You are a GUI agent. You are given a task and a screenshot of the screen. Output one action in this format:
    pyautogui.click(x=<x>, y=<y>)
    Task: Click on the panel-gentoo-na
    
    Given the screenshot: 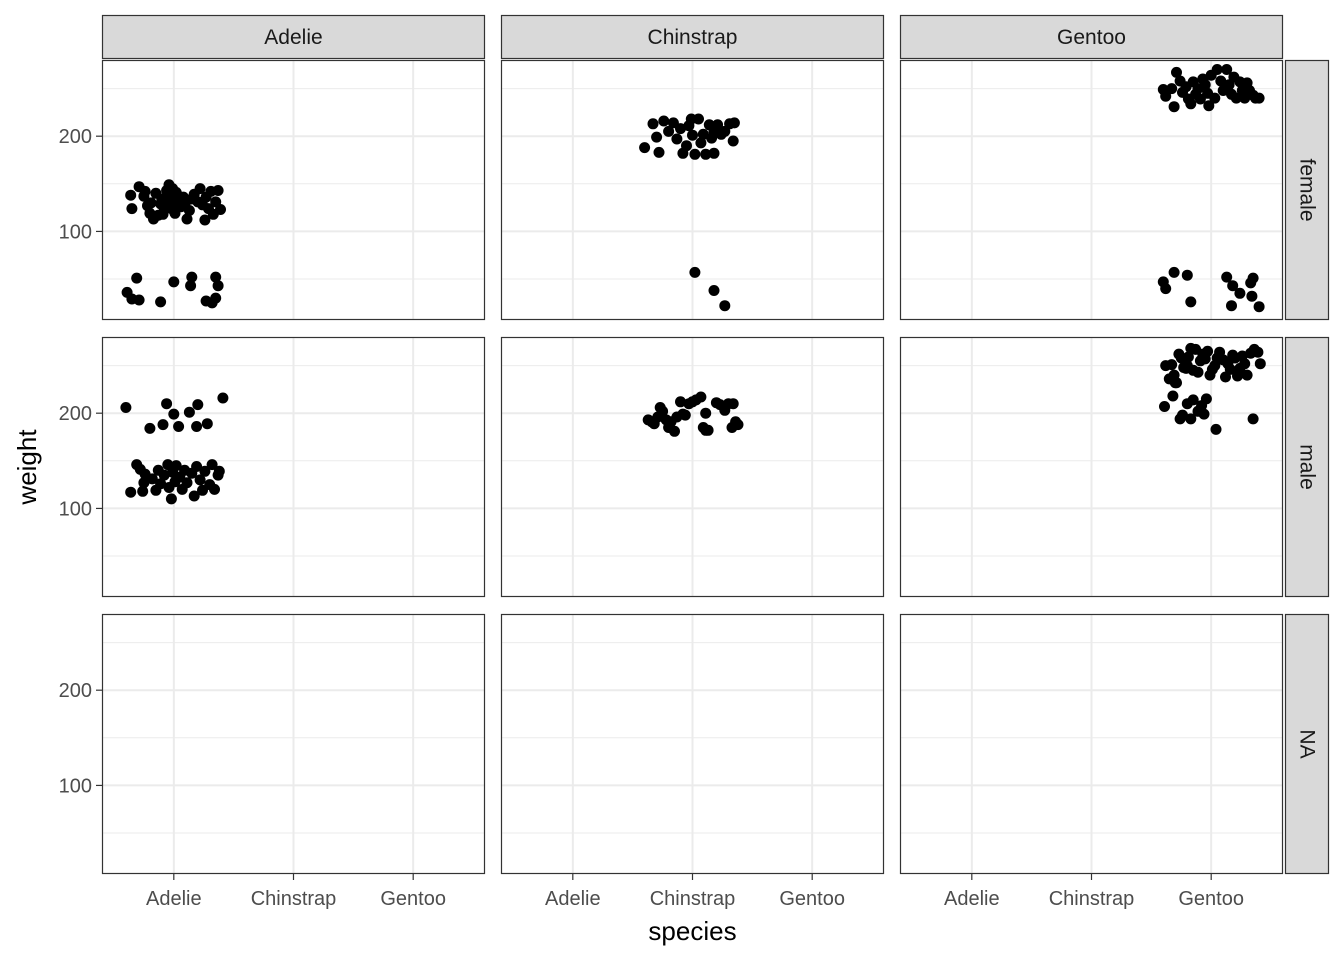 What is the action you would take?
    pyautogui.click(x=1091, y=744)
    